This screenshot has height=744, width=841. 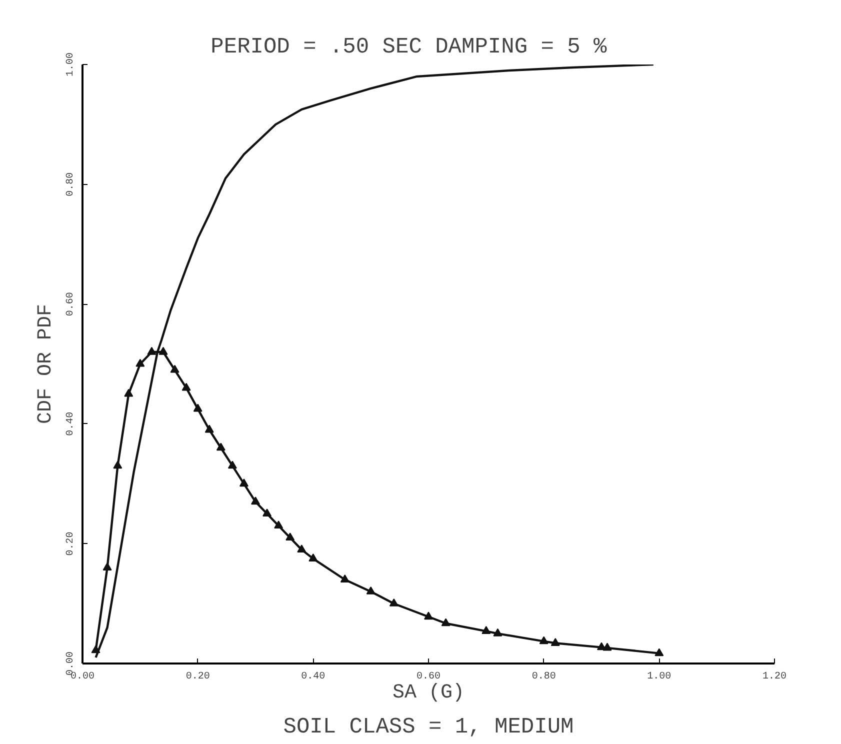 What do you see at coordinates (198, 677) in the screenshot?
I see `x-tick-label: 0.20` at bounding box center [198, 677].